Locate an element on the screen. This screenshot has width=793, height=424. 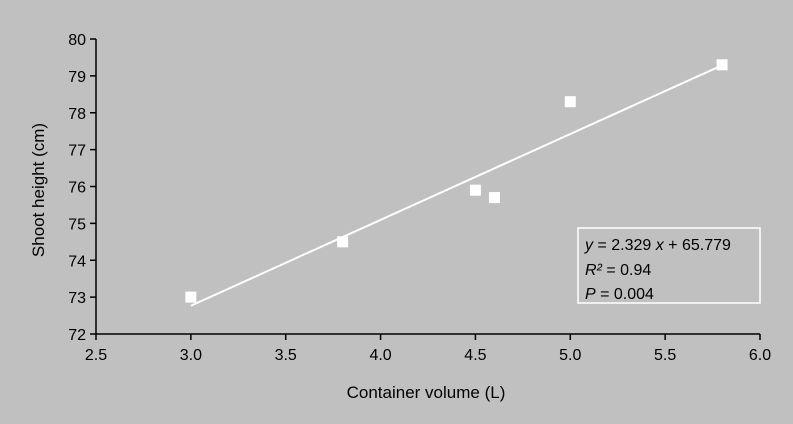
y-tick-label: 79 is located at coordinates (77, 77).